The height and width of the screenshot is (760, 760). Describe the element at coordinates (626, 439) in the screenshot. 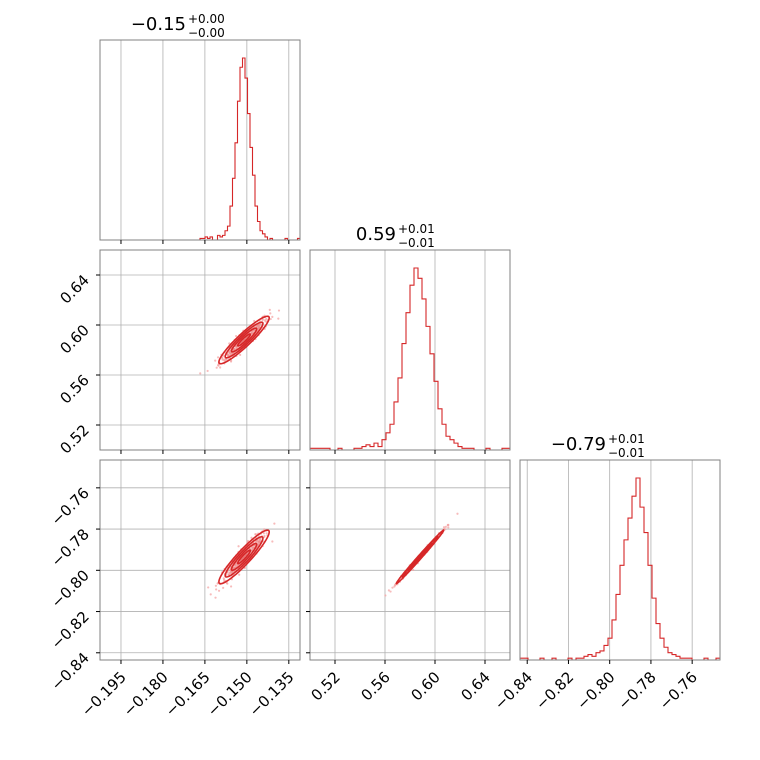

I see `panel-title-upper-2: +0.01` at that location.